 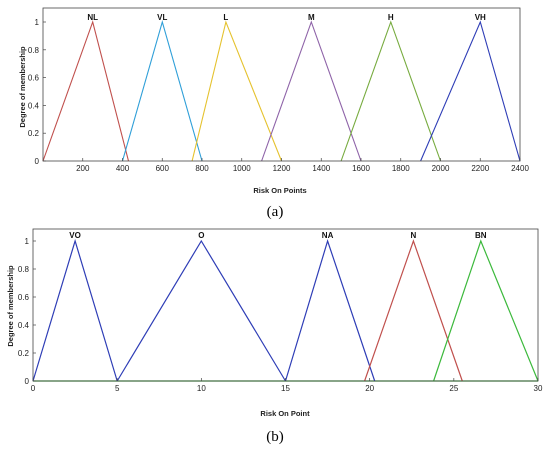 I want to click on chart-b-ytick-label: 0.4, so click(x=24, y=325).